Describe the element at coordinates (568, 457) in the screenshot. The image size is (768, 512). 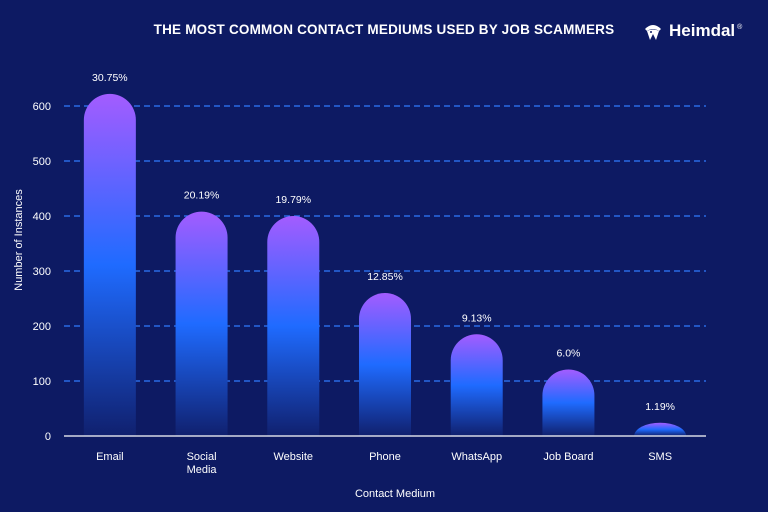
I see `x-tick-label: Job Board` at that location.